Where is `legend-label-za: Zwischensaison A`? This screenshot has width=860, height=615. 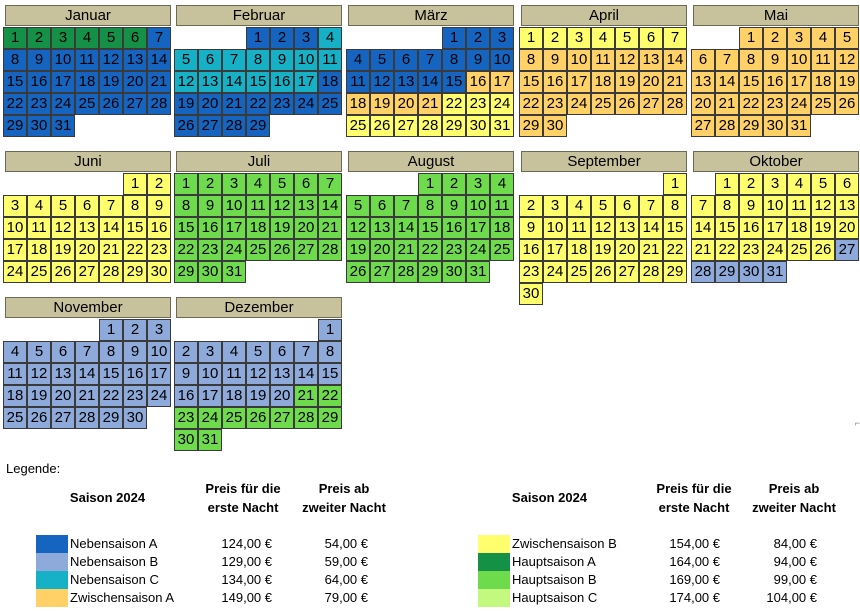
legend-label-za: Zwischensaison A is located at coordinates (122, 597).